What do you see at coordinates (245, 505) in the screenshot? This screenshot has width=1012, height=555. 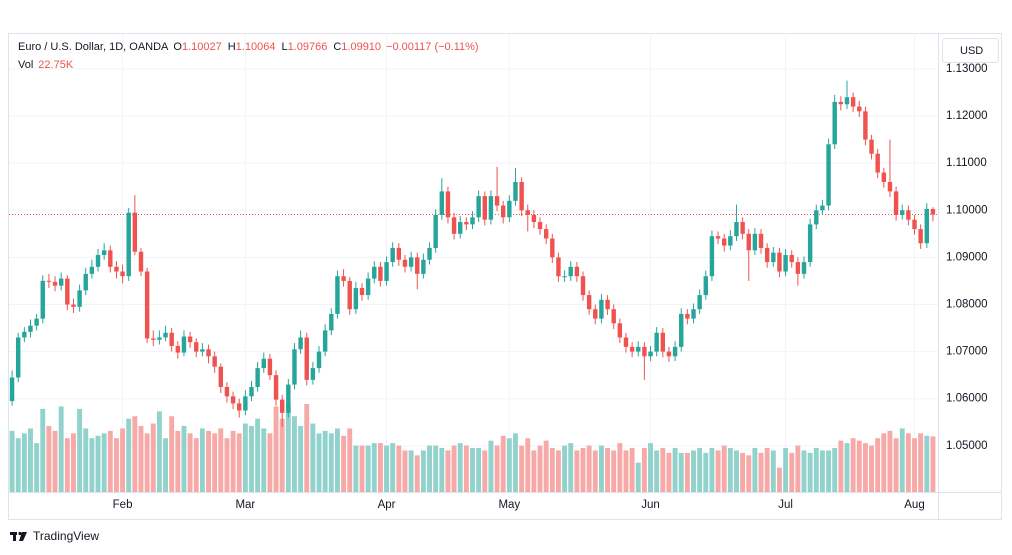 I see `x-tick-label: Mar` at bounding box center [245, 505].